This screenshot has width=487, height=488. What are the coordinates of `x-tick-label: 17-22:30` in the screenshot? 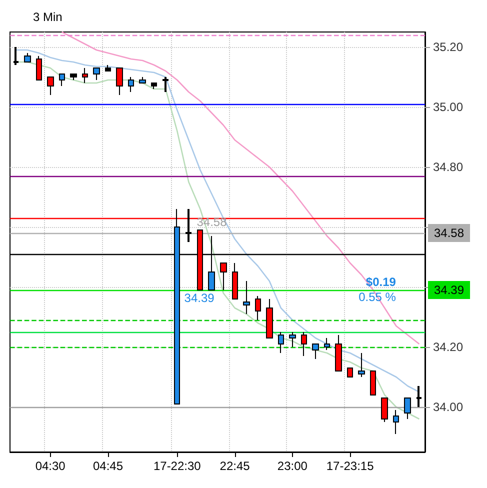 It's located at (177, 466).